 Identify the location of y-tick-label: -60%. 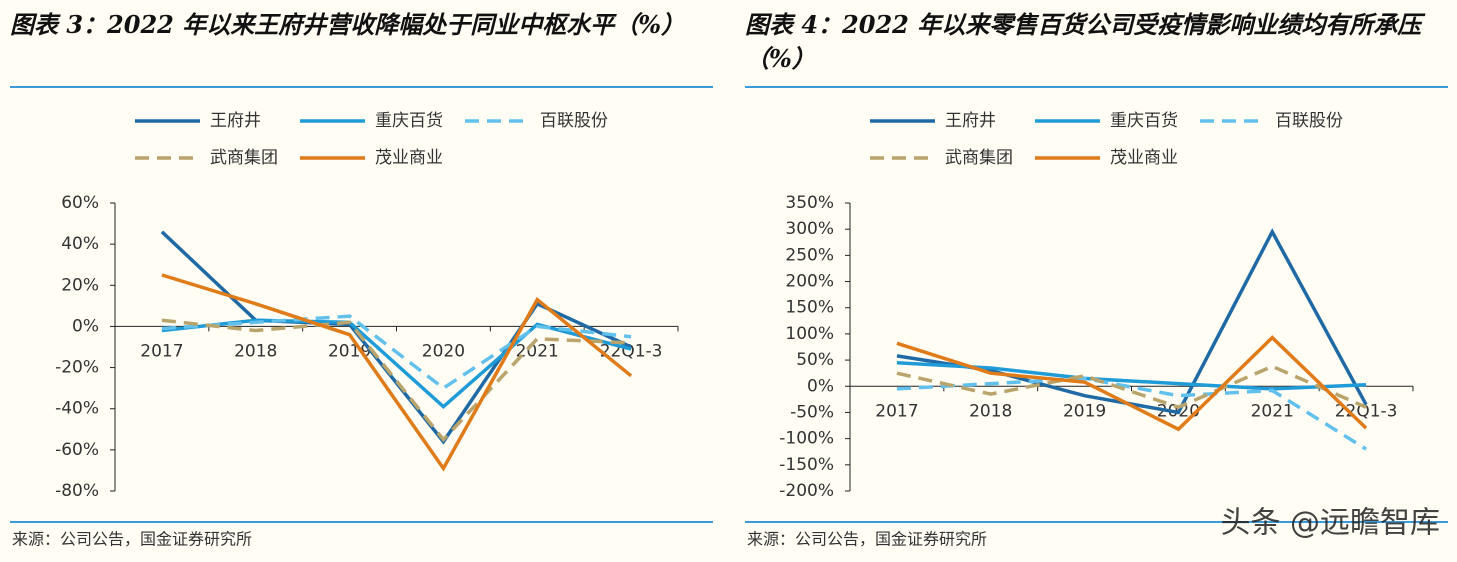
(77, 450).